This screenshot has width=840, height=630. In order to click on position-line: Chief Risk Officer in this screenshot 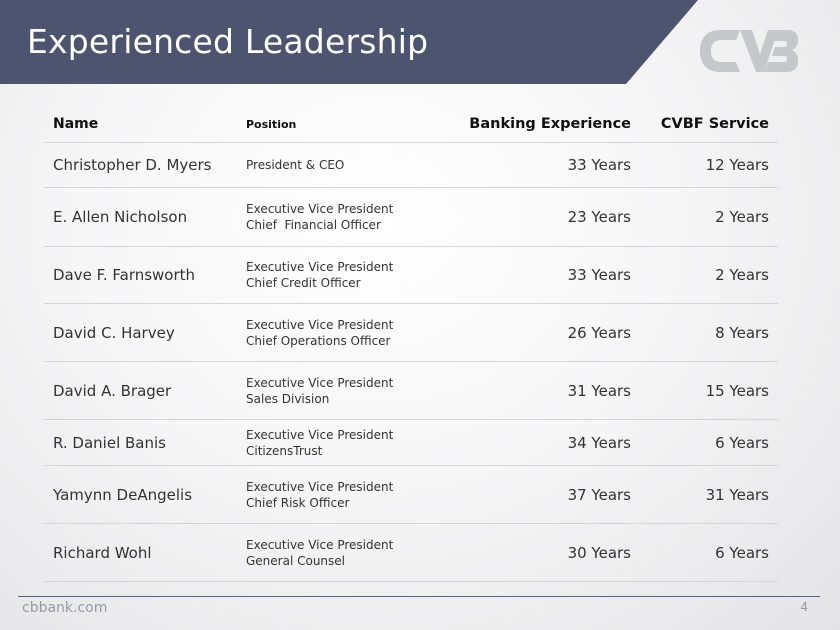, I will do `click(298, 502)`.